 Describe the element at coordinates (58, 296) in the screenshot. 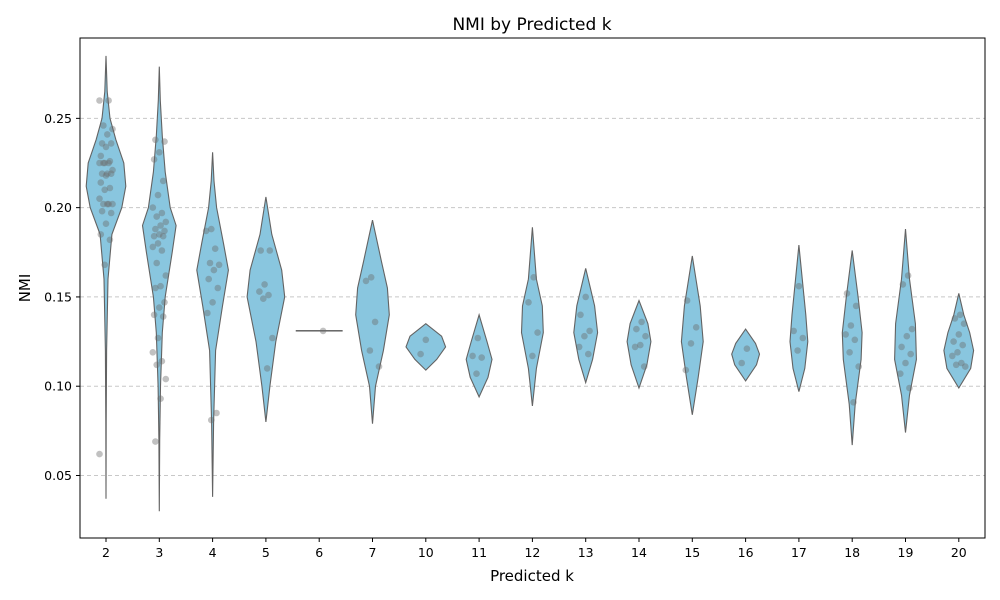

I see `y-tick-label: 0.15` at that location.